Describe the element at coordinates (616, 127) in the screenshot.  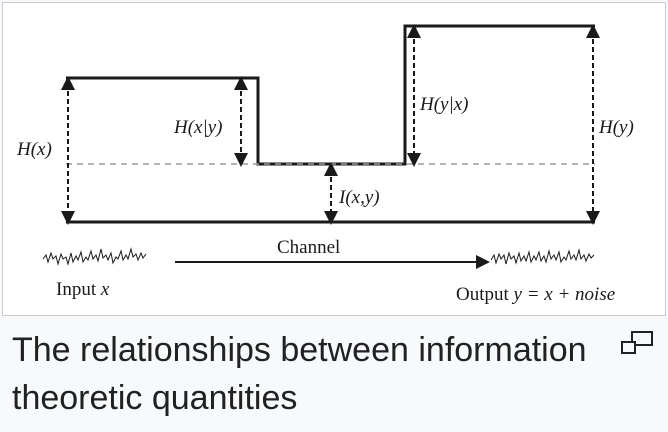
I see `hy-label: H(y)` at that location.